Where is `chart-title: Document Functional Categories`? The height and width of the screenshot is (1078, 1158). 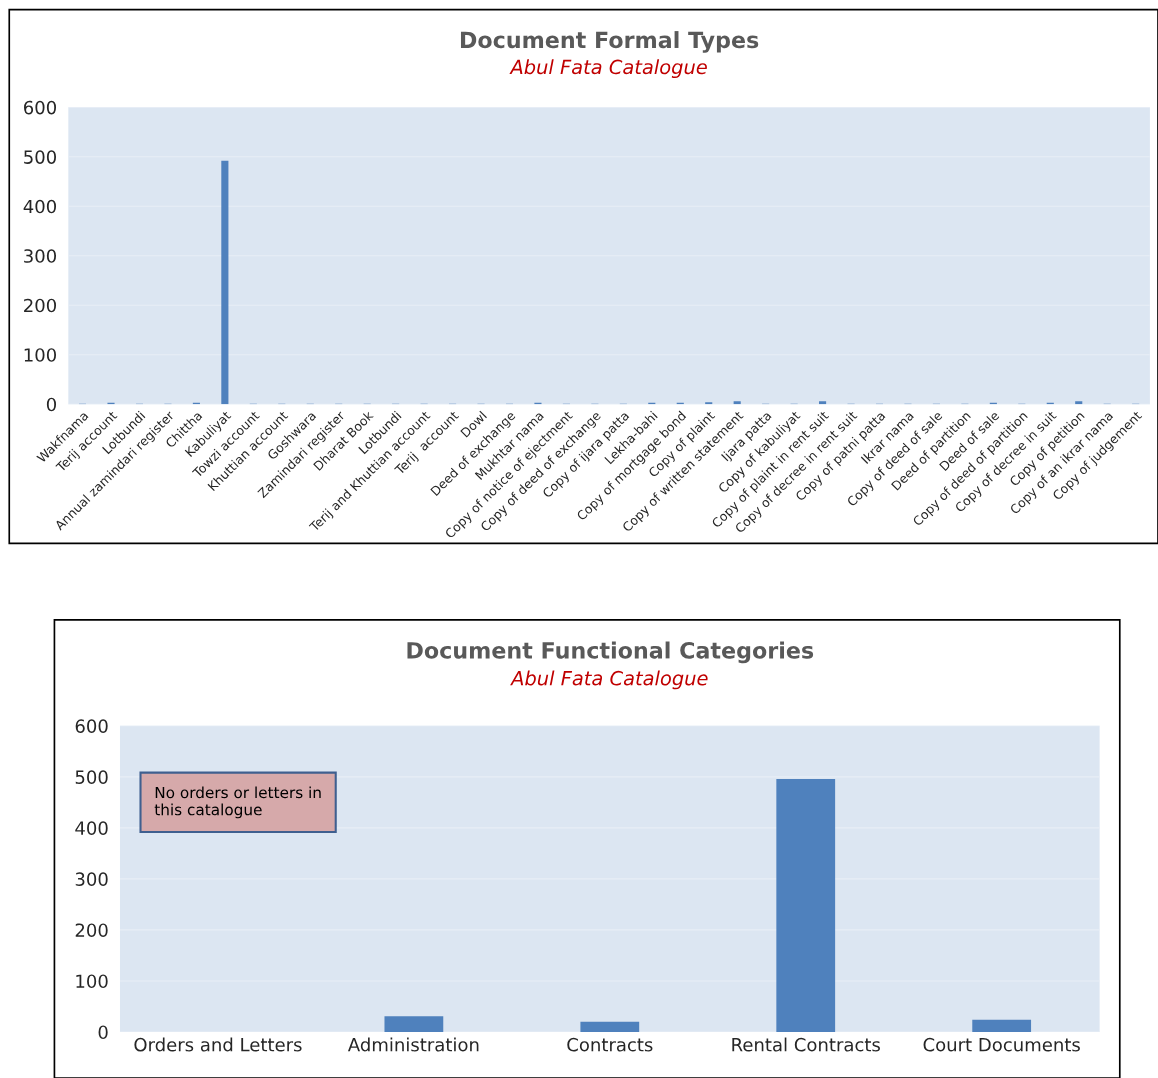
chart-title: Document Functional Categories is located at coordinates (610, 652).